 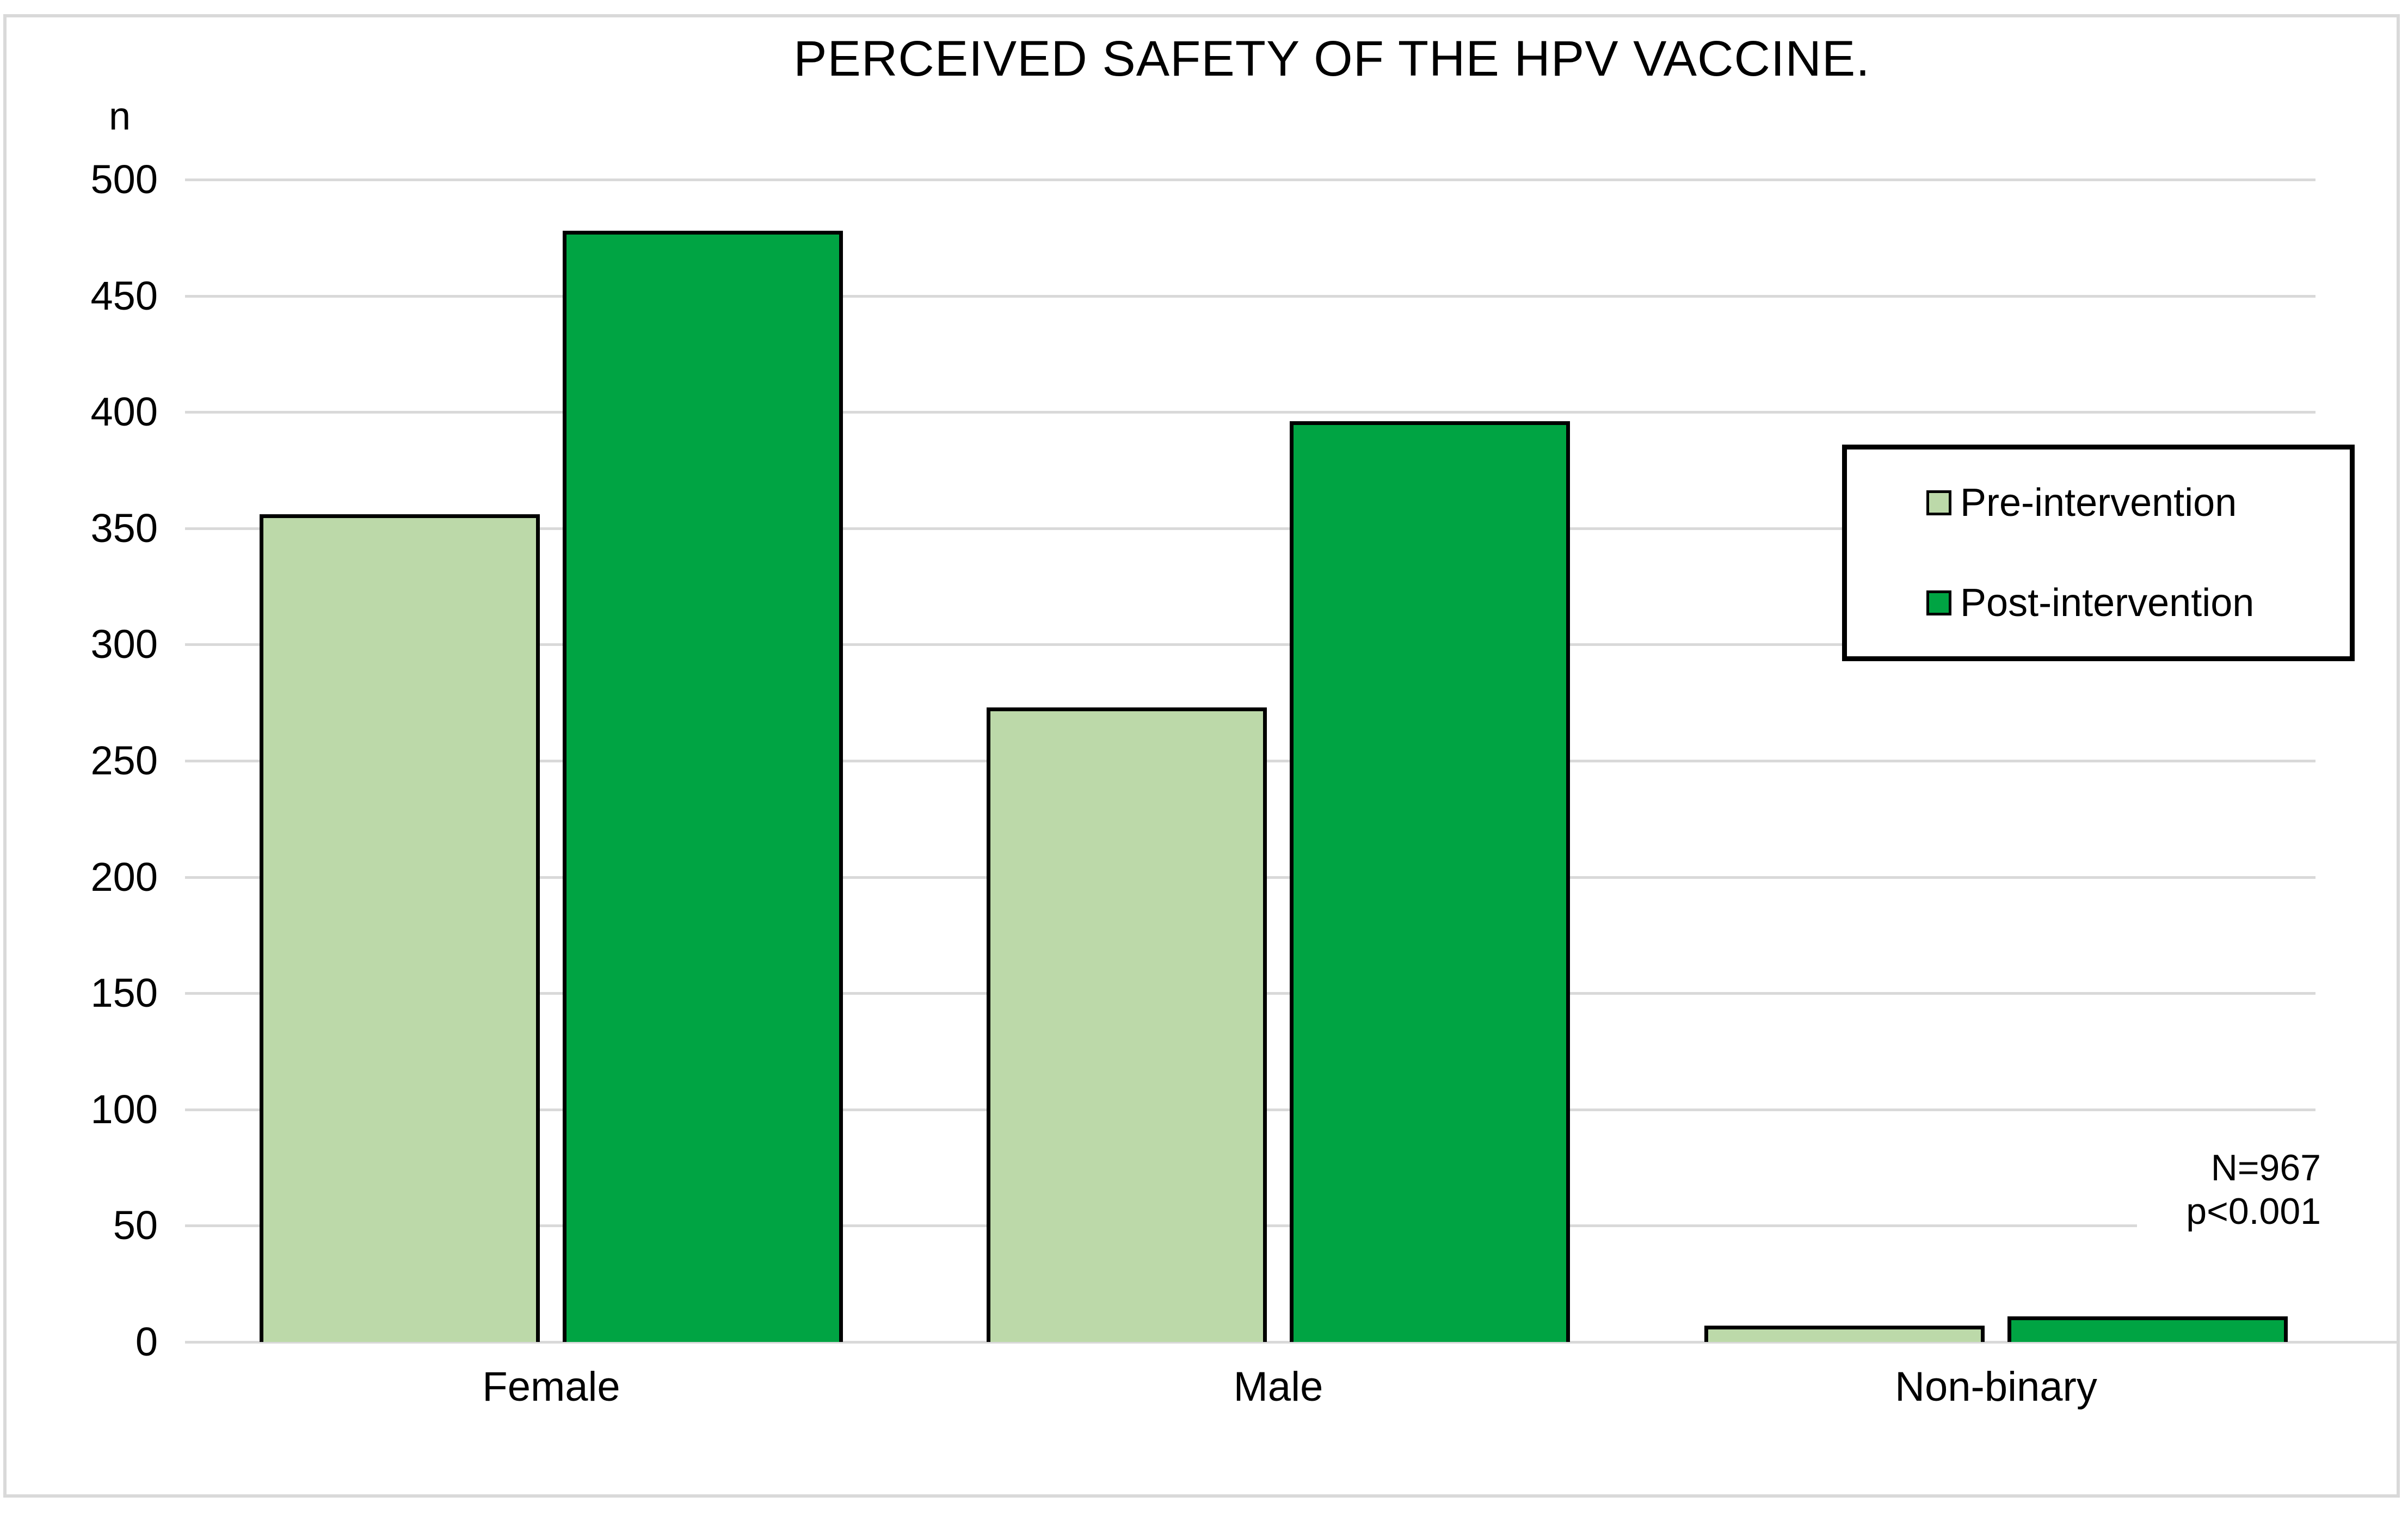 What do you see at coordinates (1127, 1024) in the screenshot?
I see `bar-male-pre-intervention` at bounding box center [1127, 1024].